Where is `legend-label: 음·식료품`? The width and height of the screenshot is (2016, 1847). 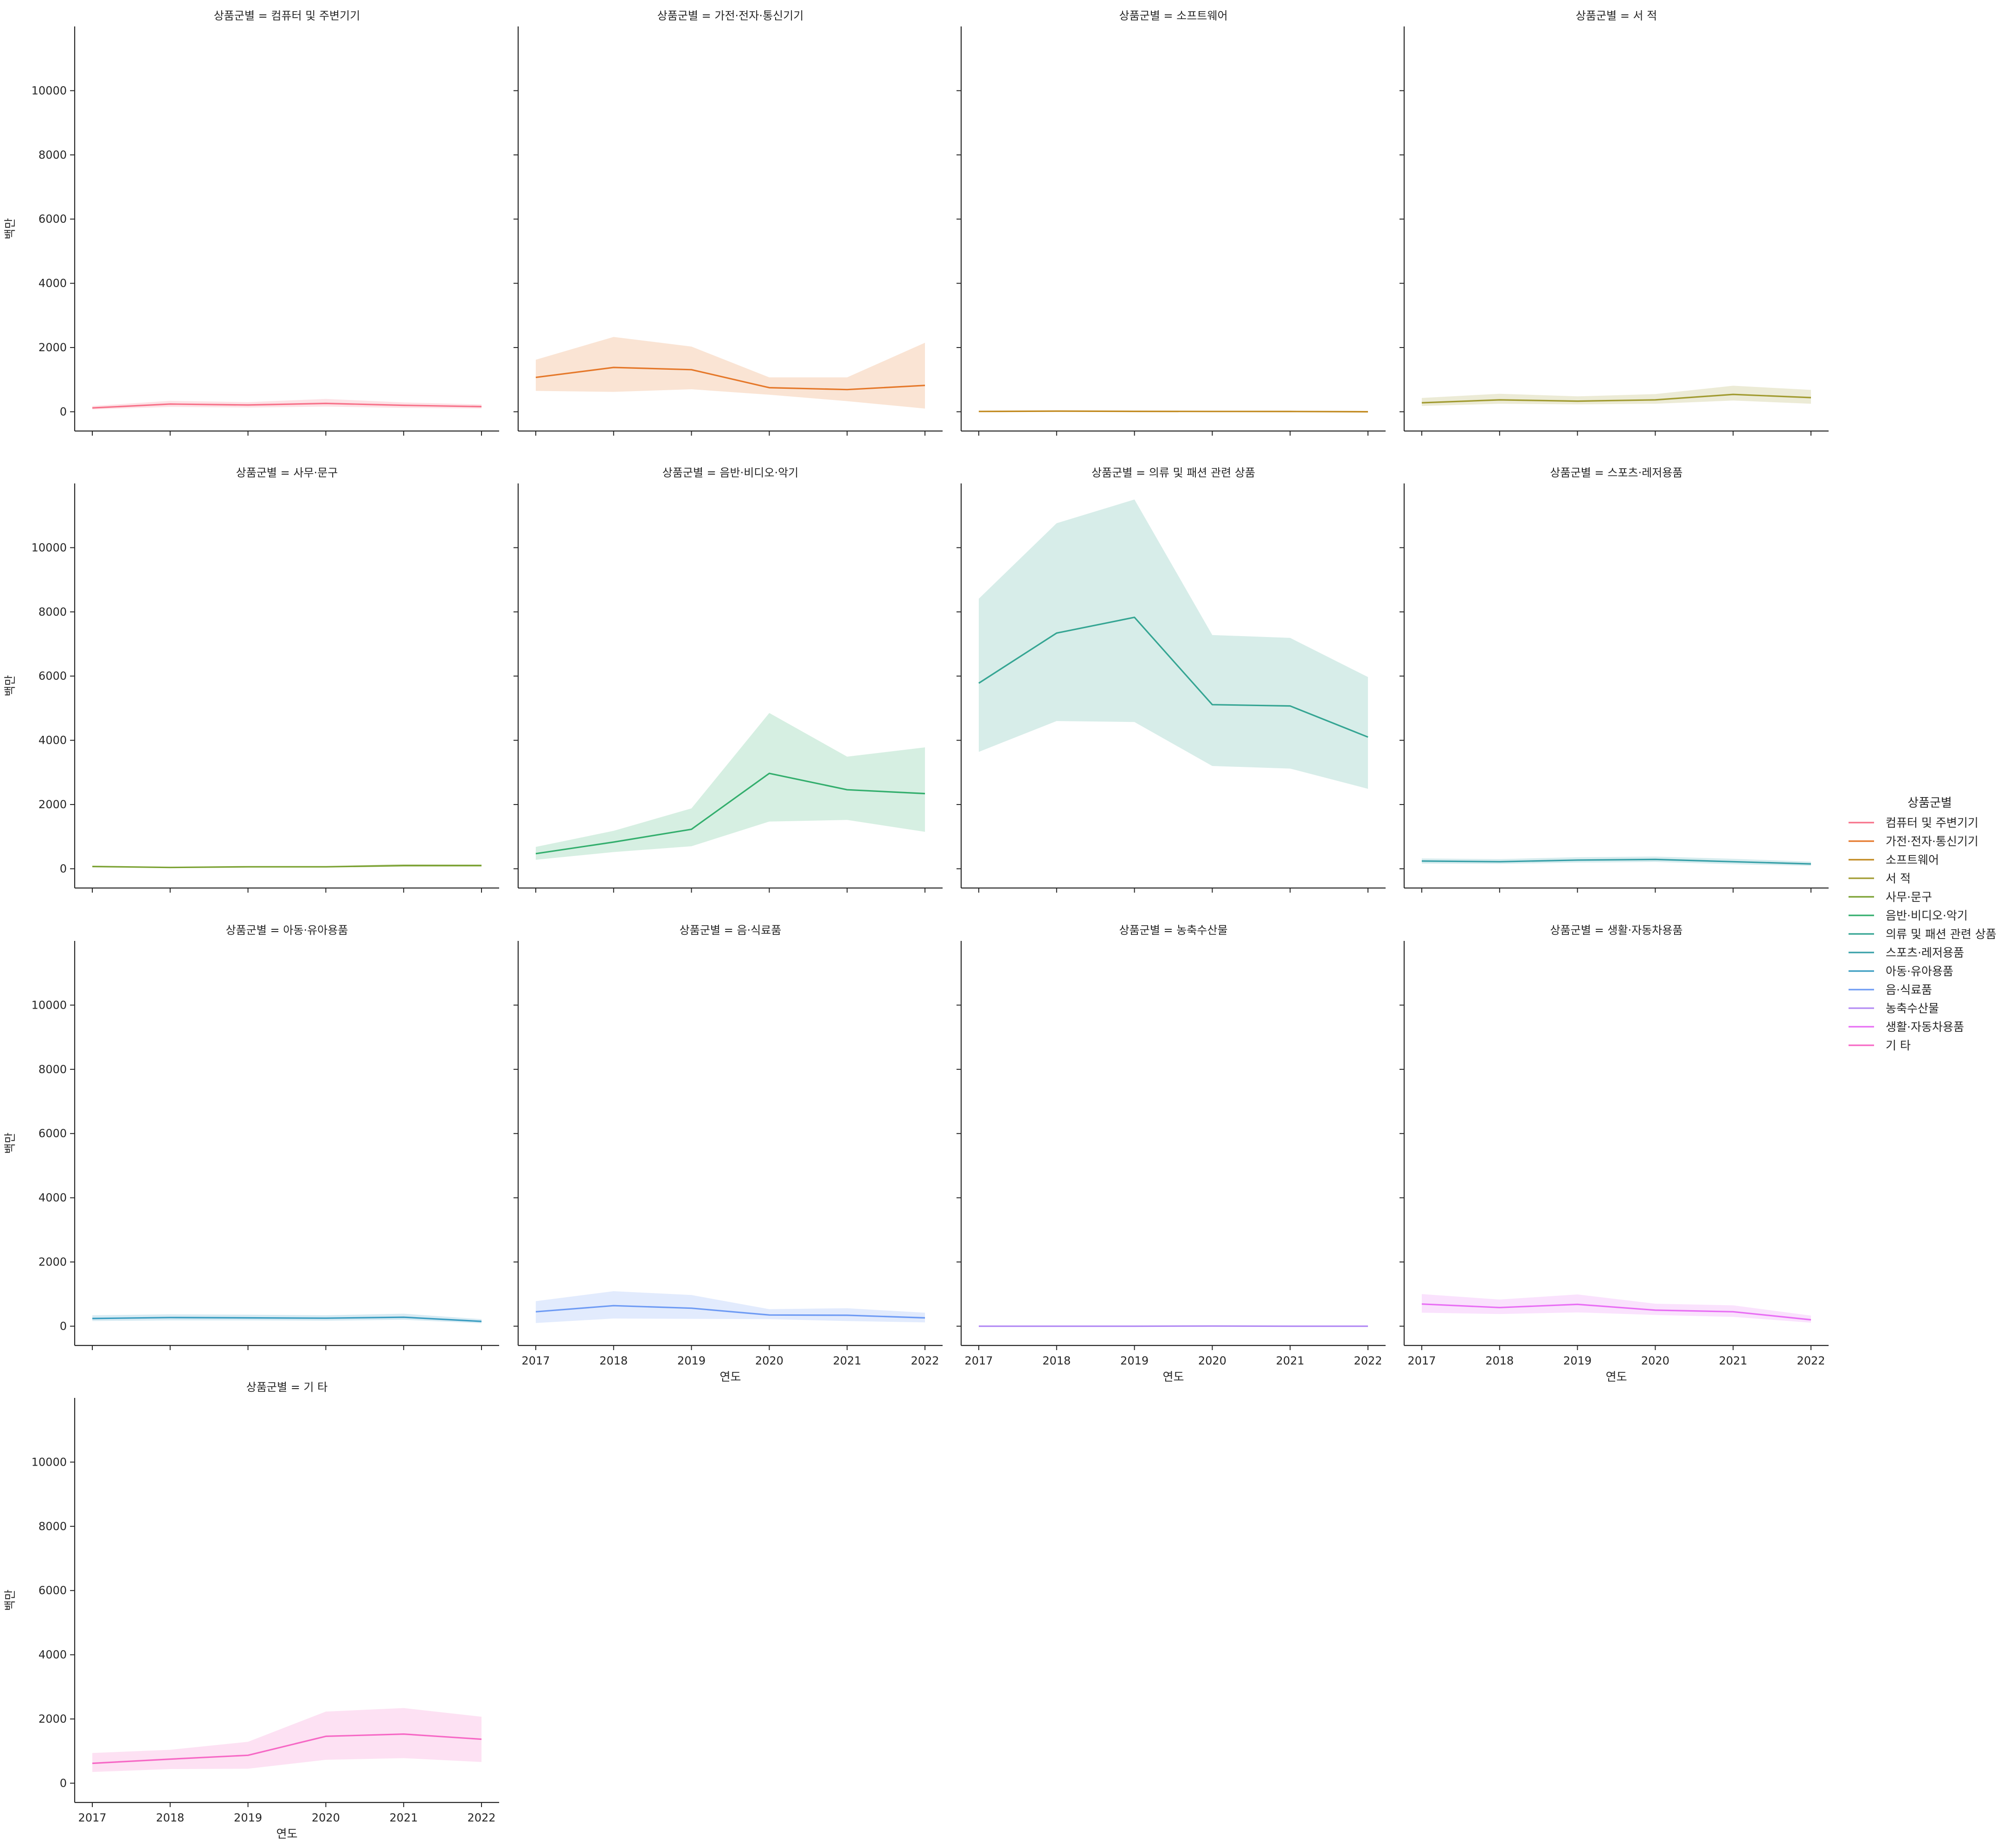 legend-label: 음·식료품 is located at coordinates (1909, 990).